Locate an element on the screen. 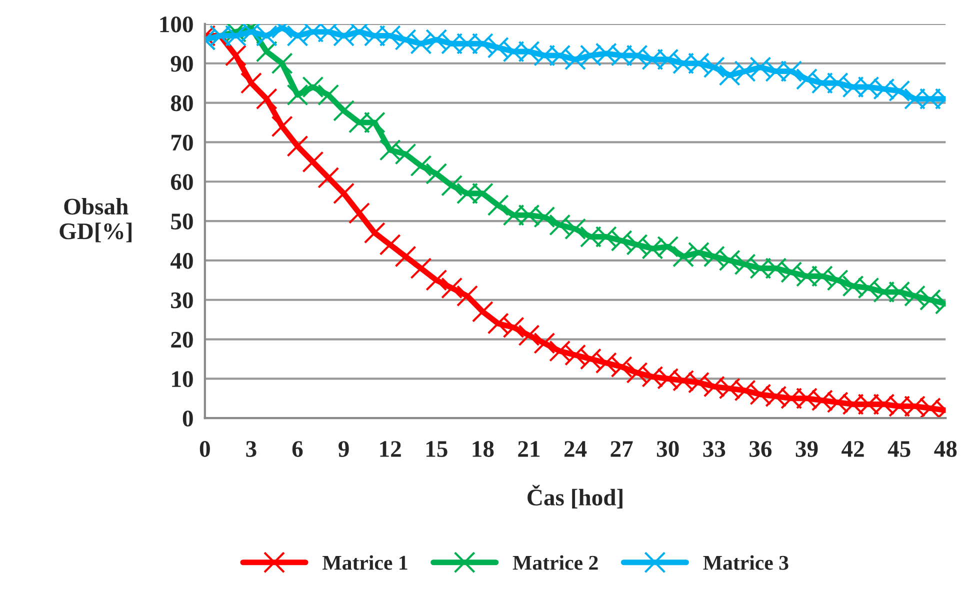  x-tick-label: 3 is located at coordinates (251, 449).